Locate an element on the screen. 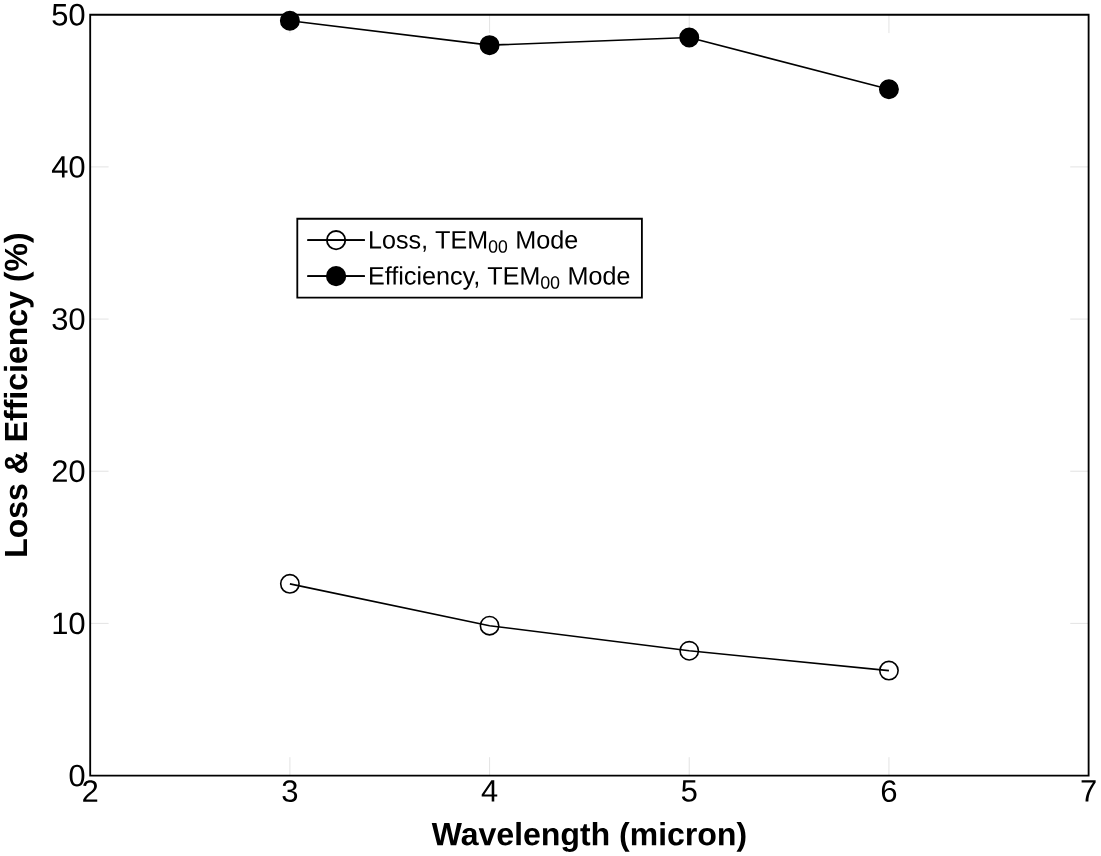 The width and height of the screenshot is (1101, 856). x-tick-label: 2 is located at coordinates (90, 791).